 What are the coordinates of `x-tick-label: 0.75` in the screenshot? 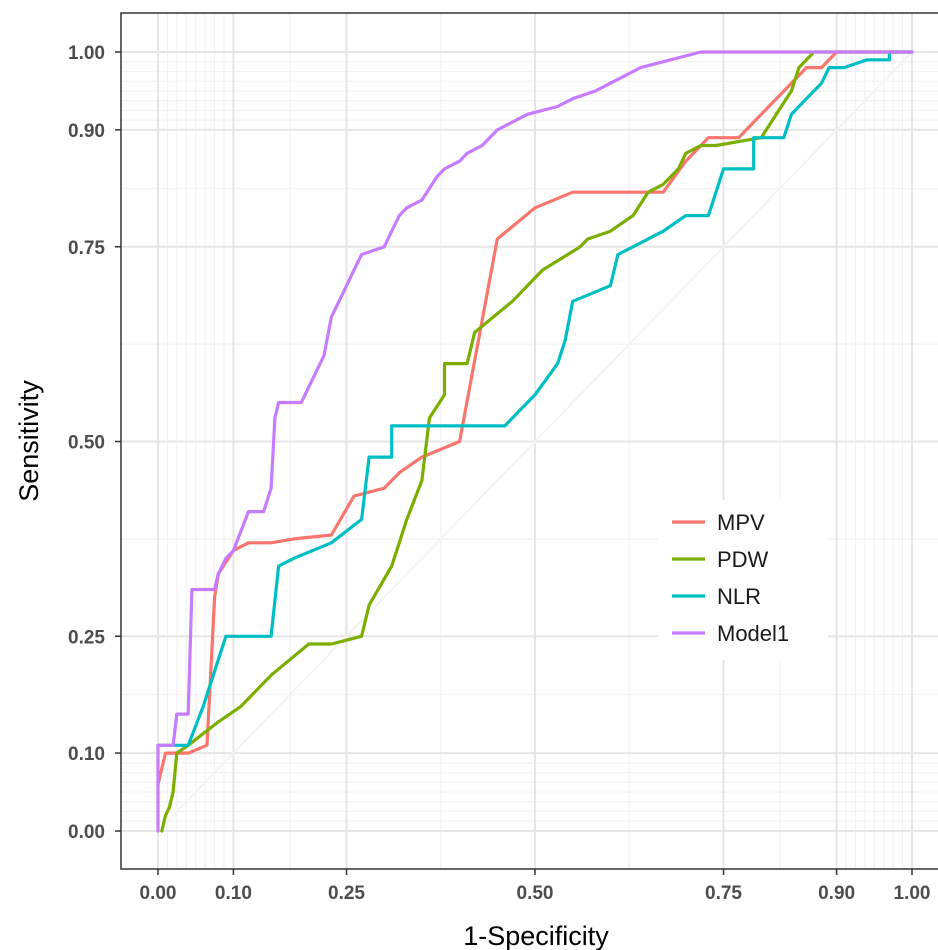 It's located at (723, 893).